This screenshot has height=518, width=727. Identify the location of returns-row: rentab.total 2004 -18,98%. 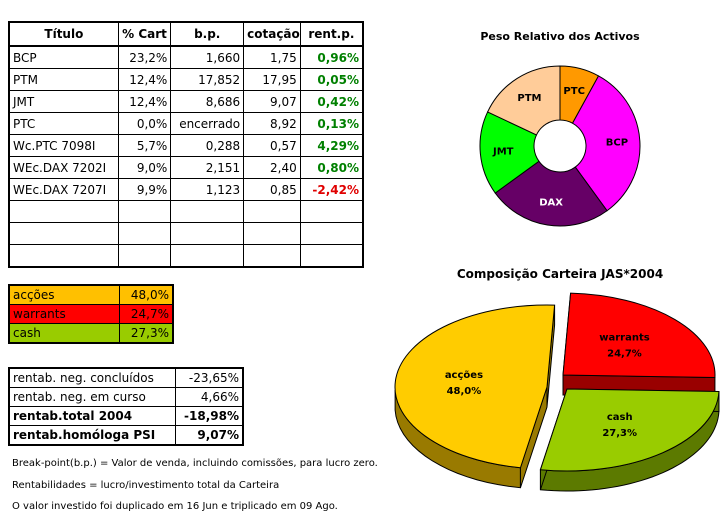
(126, 416).